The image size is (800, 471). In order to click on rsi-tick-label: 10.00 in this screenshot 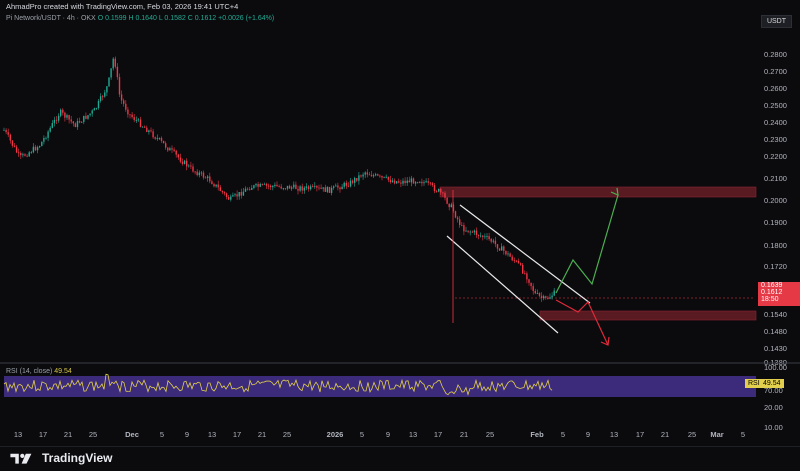, I will do `click(773, 427)`.